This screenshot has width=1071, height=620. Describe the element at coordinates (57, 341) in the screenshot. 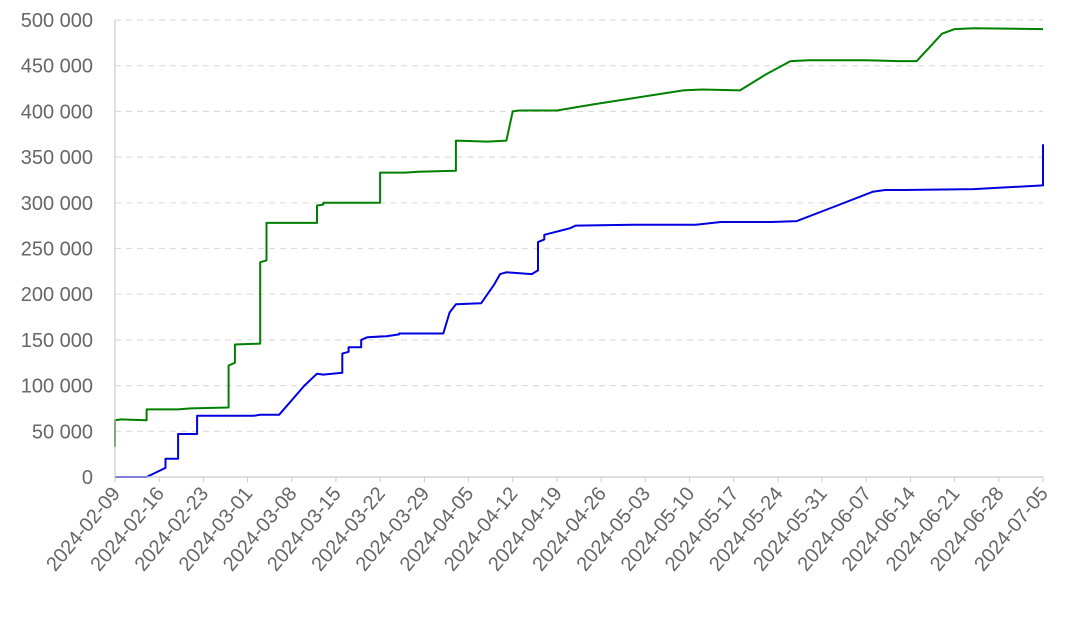

I see `y-tick-label: 150 000` at that location.